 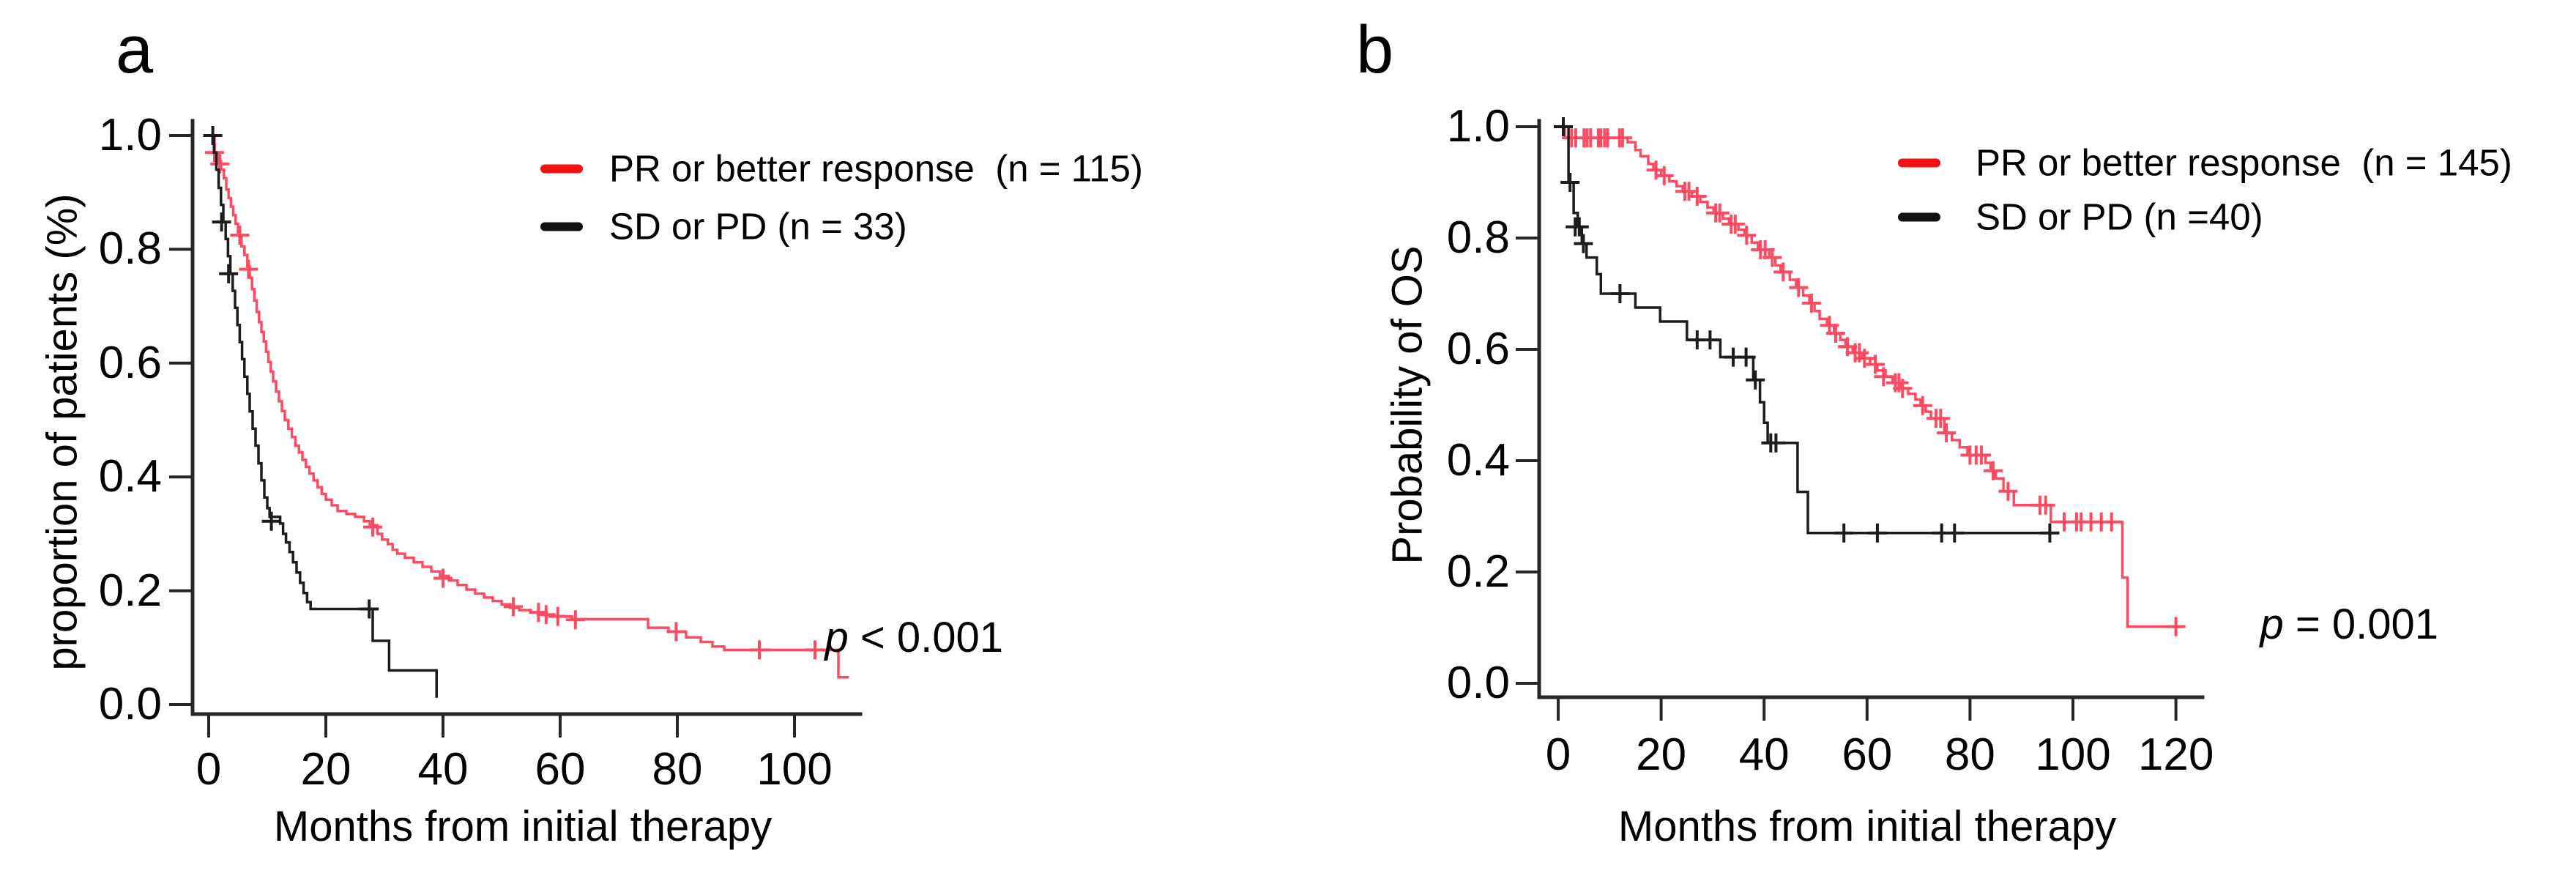 I want to click on panel-b-letter: b, so click(x=1375, y=49).